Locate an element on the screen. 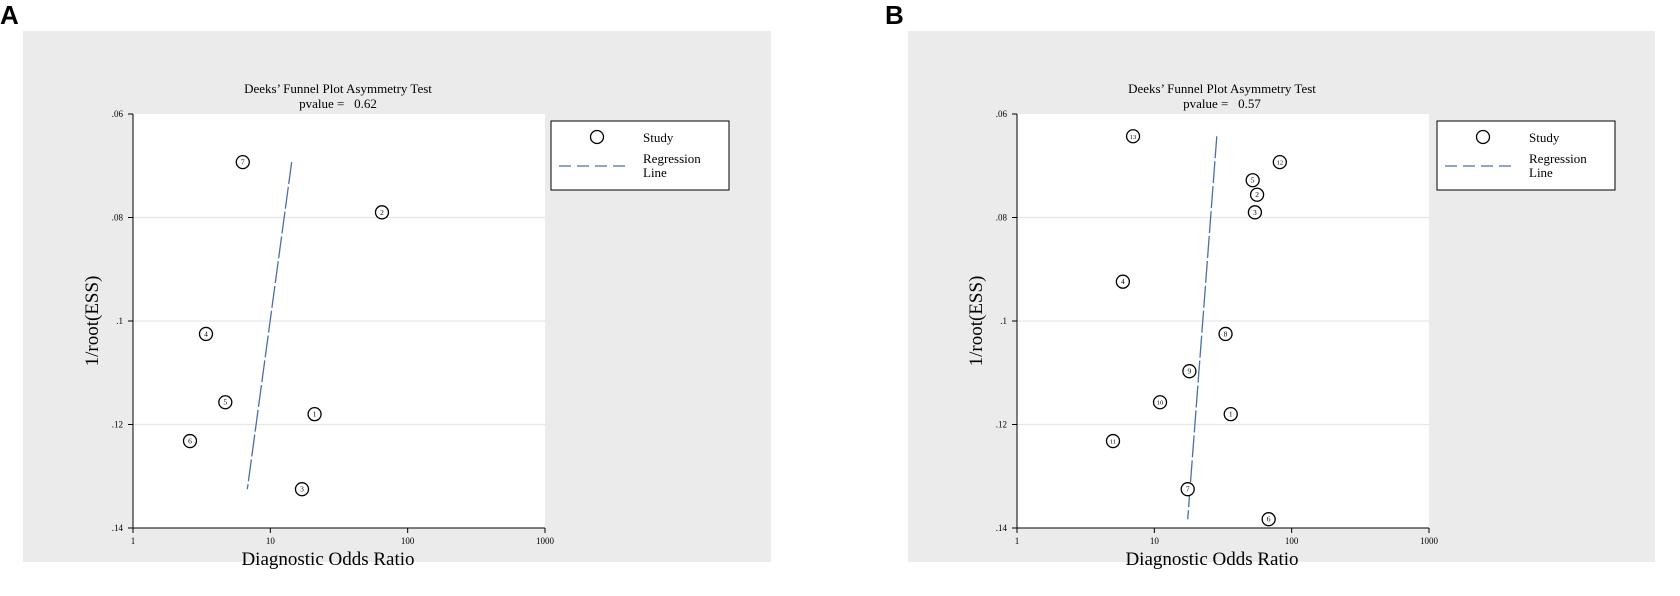  study-point: 9 is located at coordinates (1189, 371).